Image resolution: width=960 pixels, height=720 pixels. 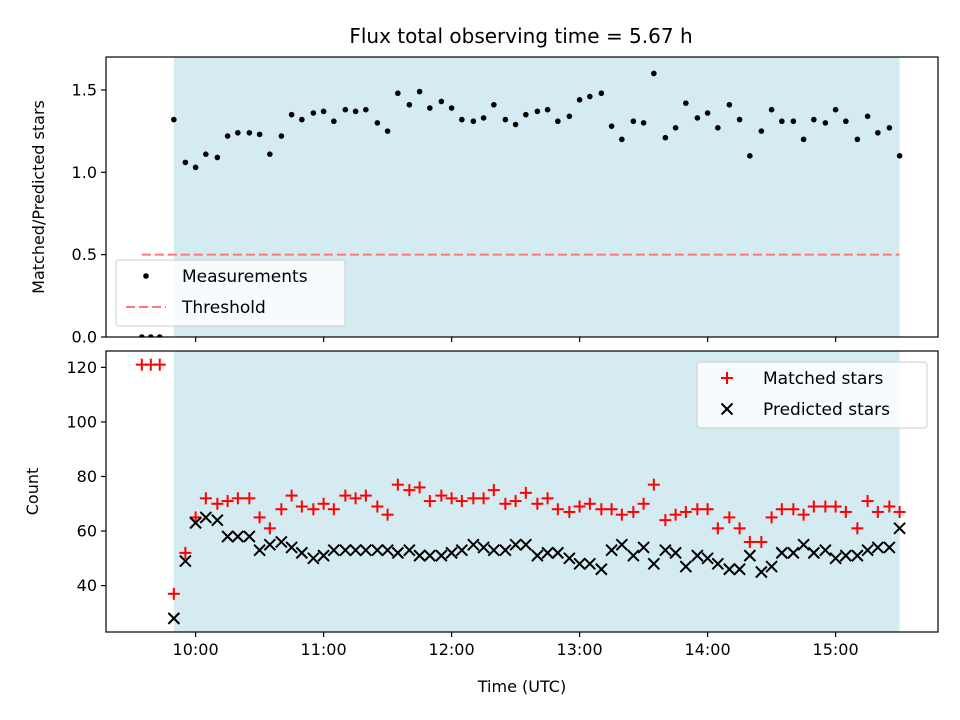 I want to click on legend-box, so click(x=812, y=395).